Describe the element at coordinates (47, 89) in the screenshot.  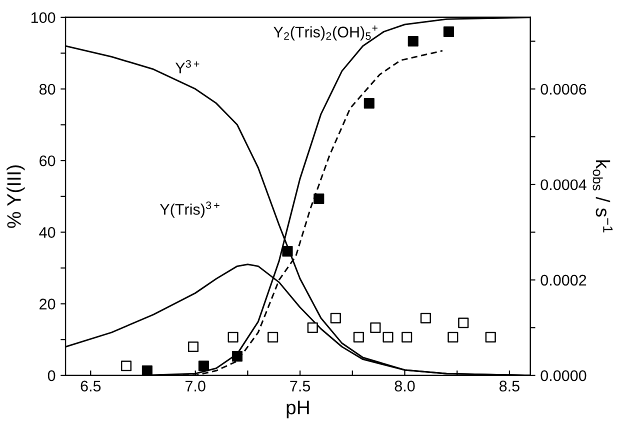
I see `y-tick-label: 80` at that location.